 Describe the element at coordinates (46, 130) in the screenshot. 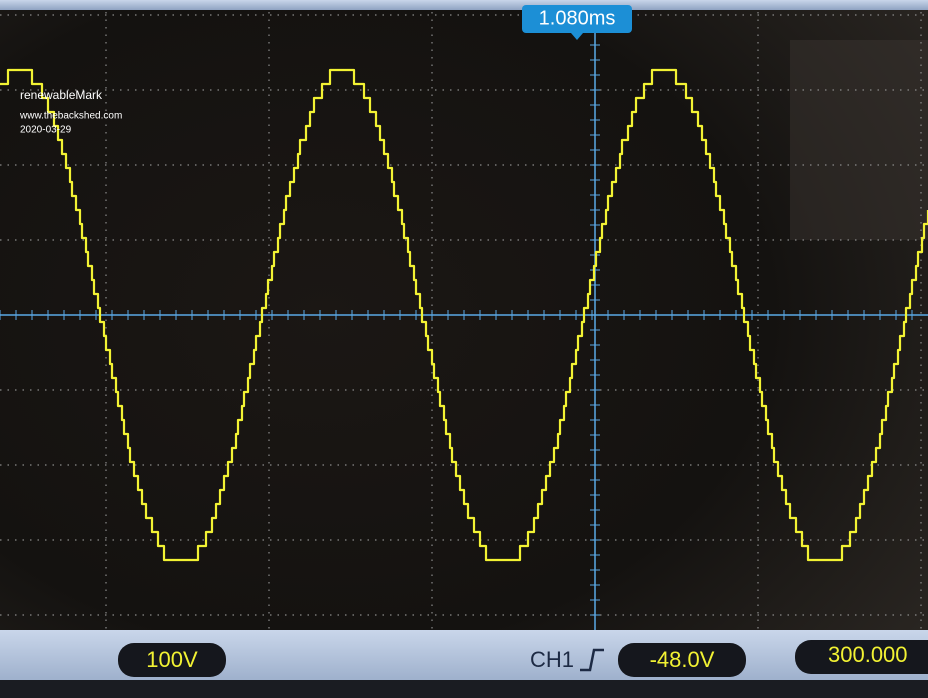

I see `watermark-date: 2020-03-29` at that location.